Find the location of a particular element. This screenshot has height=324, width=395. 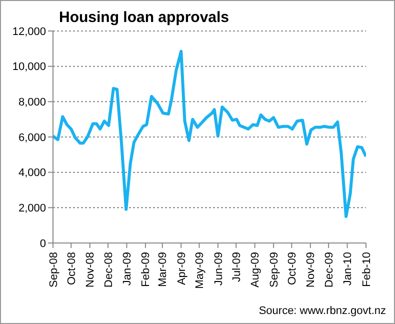

source-note: Source: www.rbnz.govt.nz is located at coordinates (322, 311).